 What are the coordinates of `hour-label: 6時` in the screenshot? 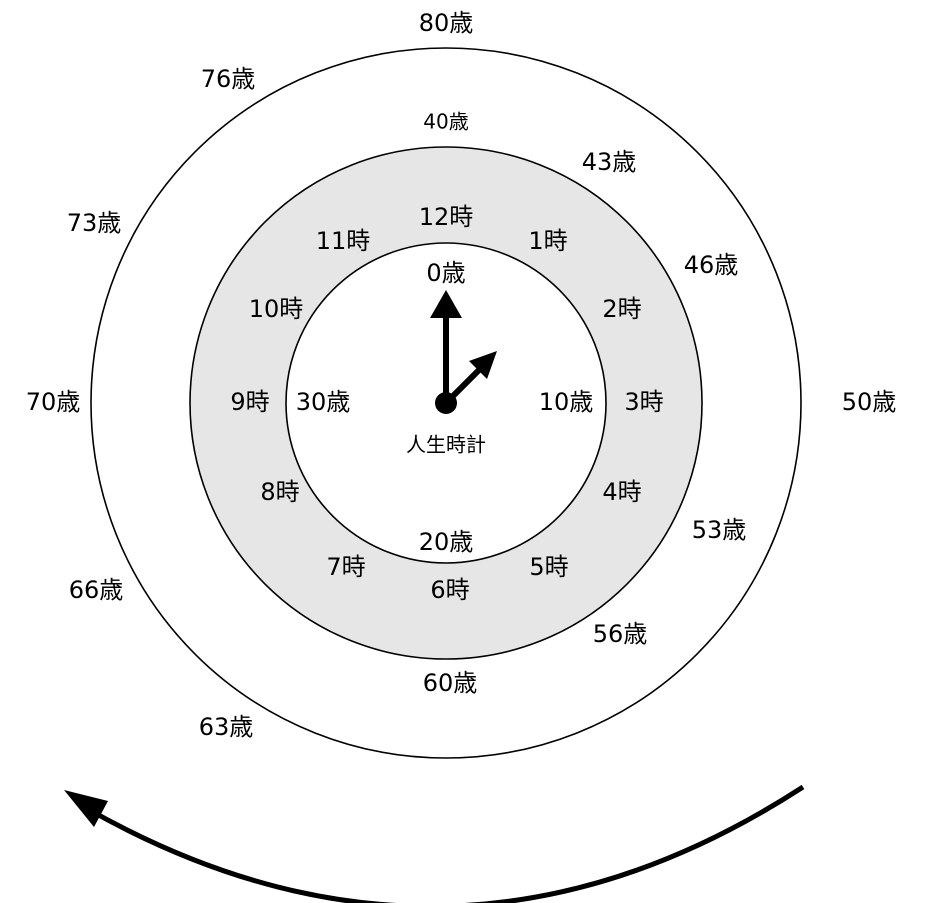 It's located at (449, 590).